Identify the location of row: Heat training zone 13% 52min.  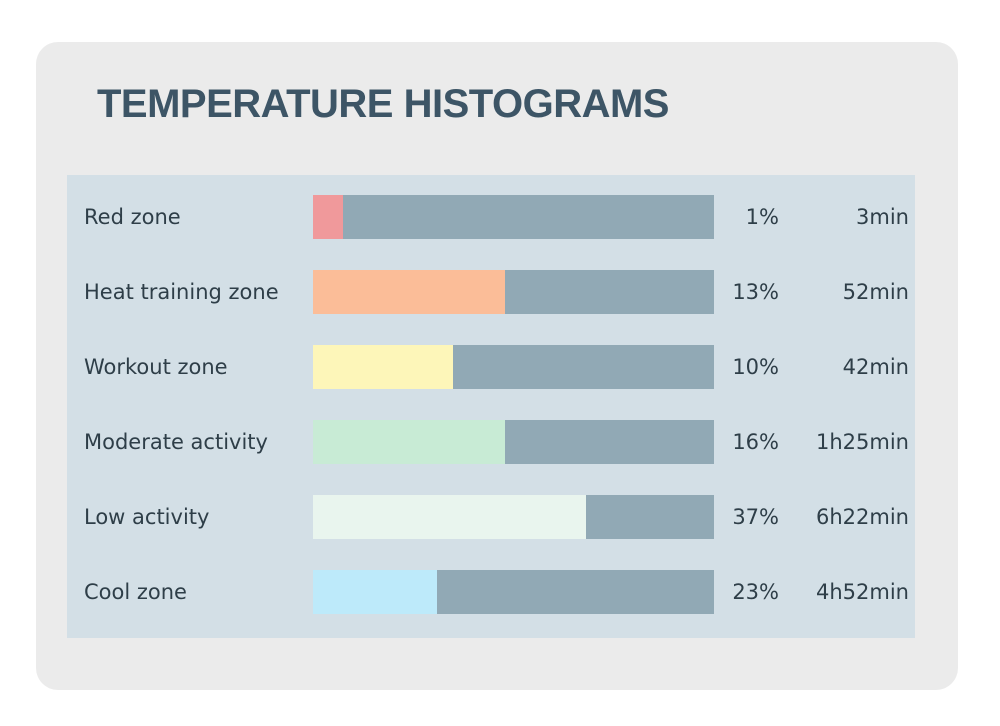
(491, 292).